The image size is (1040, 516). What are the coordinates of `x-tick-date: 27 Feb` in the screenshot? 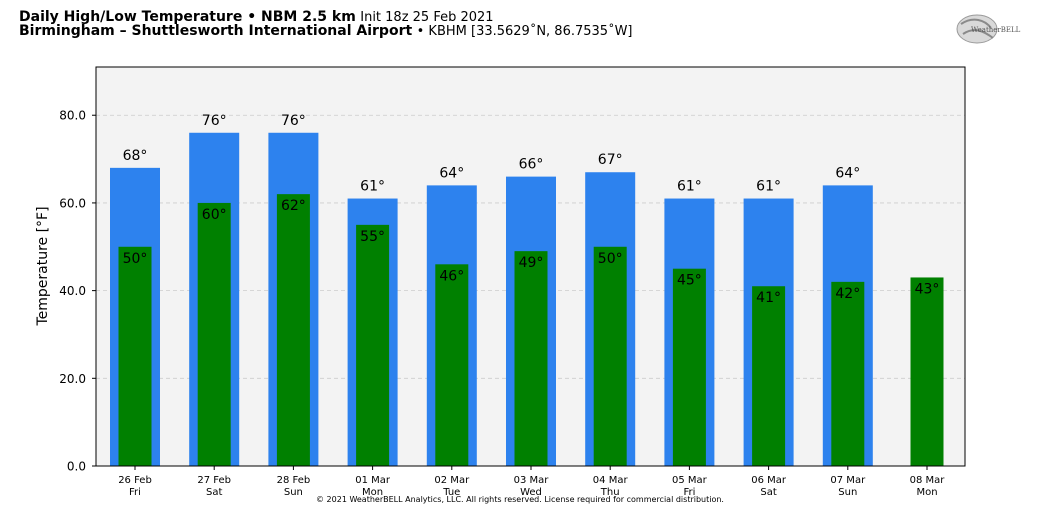 It's located at (214, 480).